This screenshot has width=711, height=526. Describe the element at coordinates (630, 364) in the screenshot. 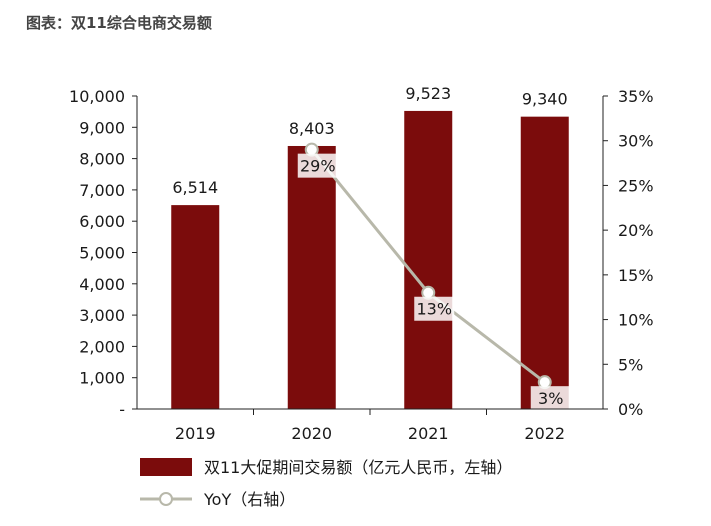

I see `y-right-tick-label: 5%` at that location.